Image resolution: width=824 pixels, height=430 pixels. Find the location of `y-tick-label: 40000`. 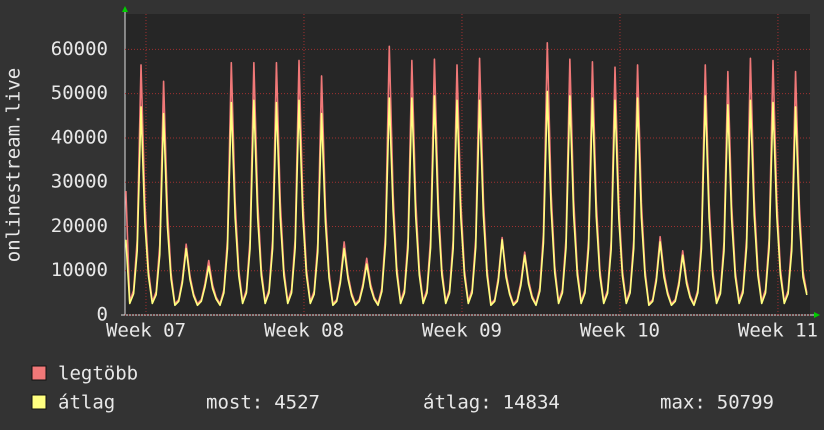

y-tick-label: 40000 is located at coordinates (79, 137).